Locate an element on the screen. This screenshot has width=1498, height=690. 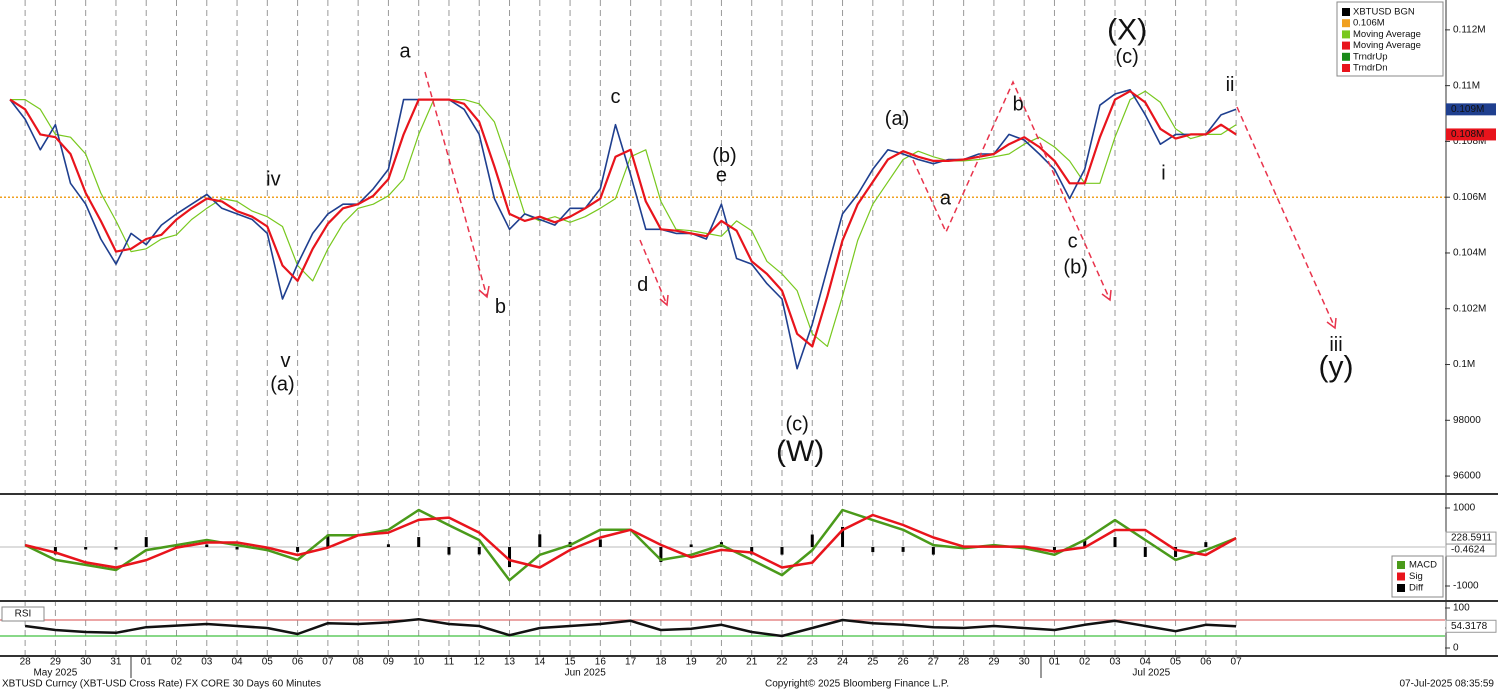
arrow-heads is located at coordinates (907, 307).